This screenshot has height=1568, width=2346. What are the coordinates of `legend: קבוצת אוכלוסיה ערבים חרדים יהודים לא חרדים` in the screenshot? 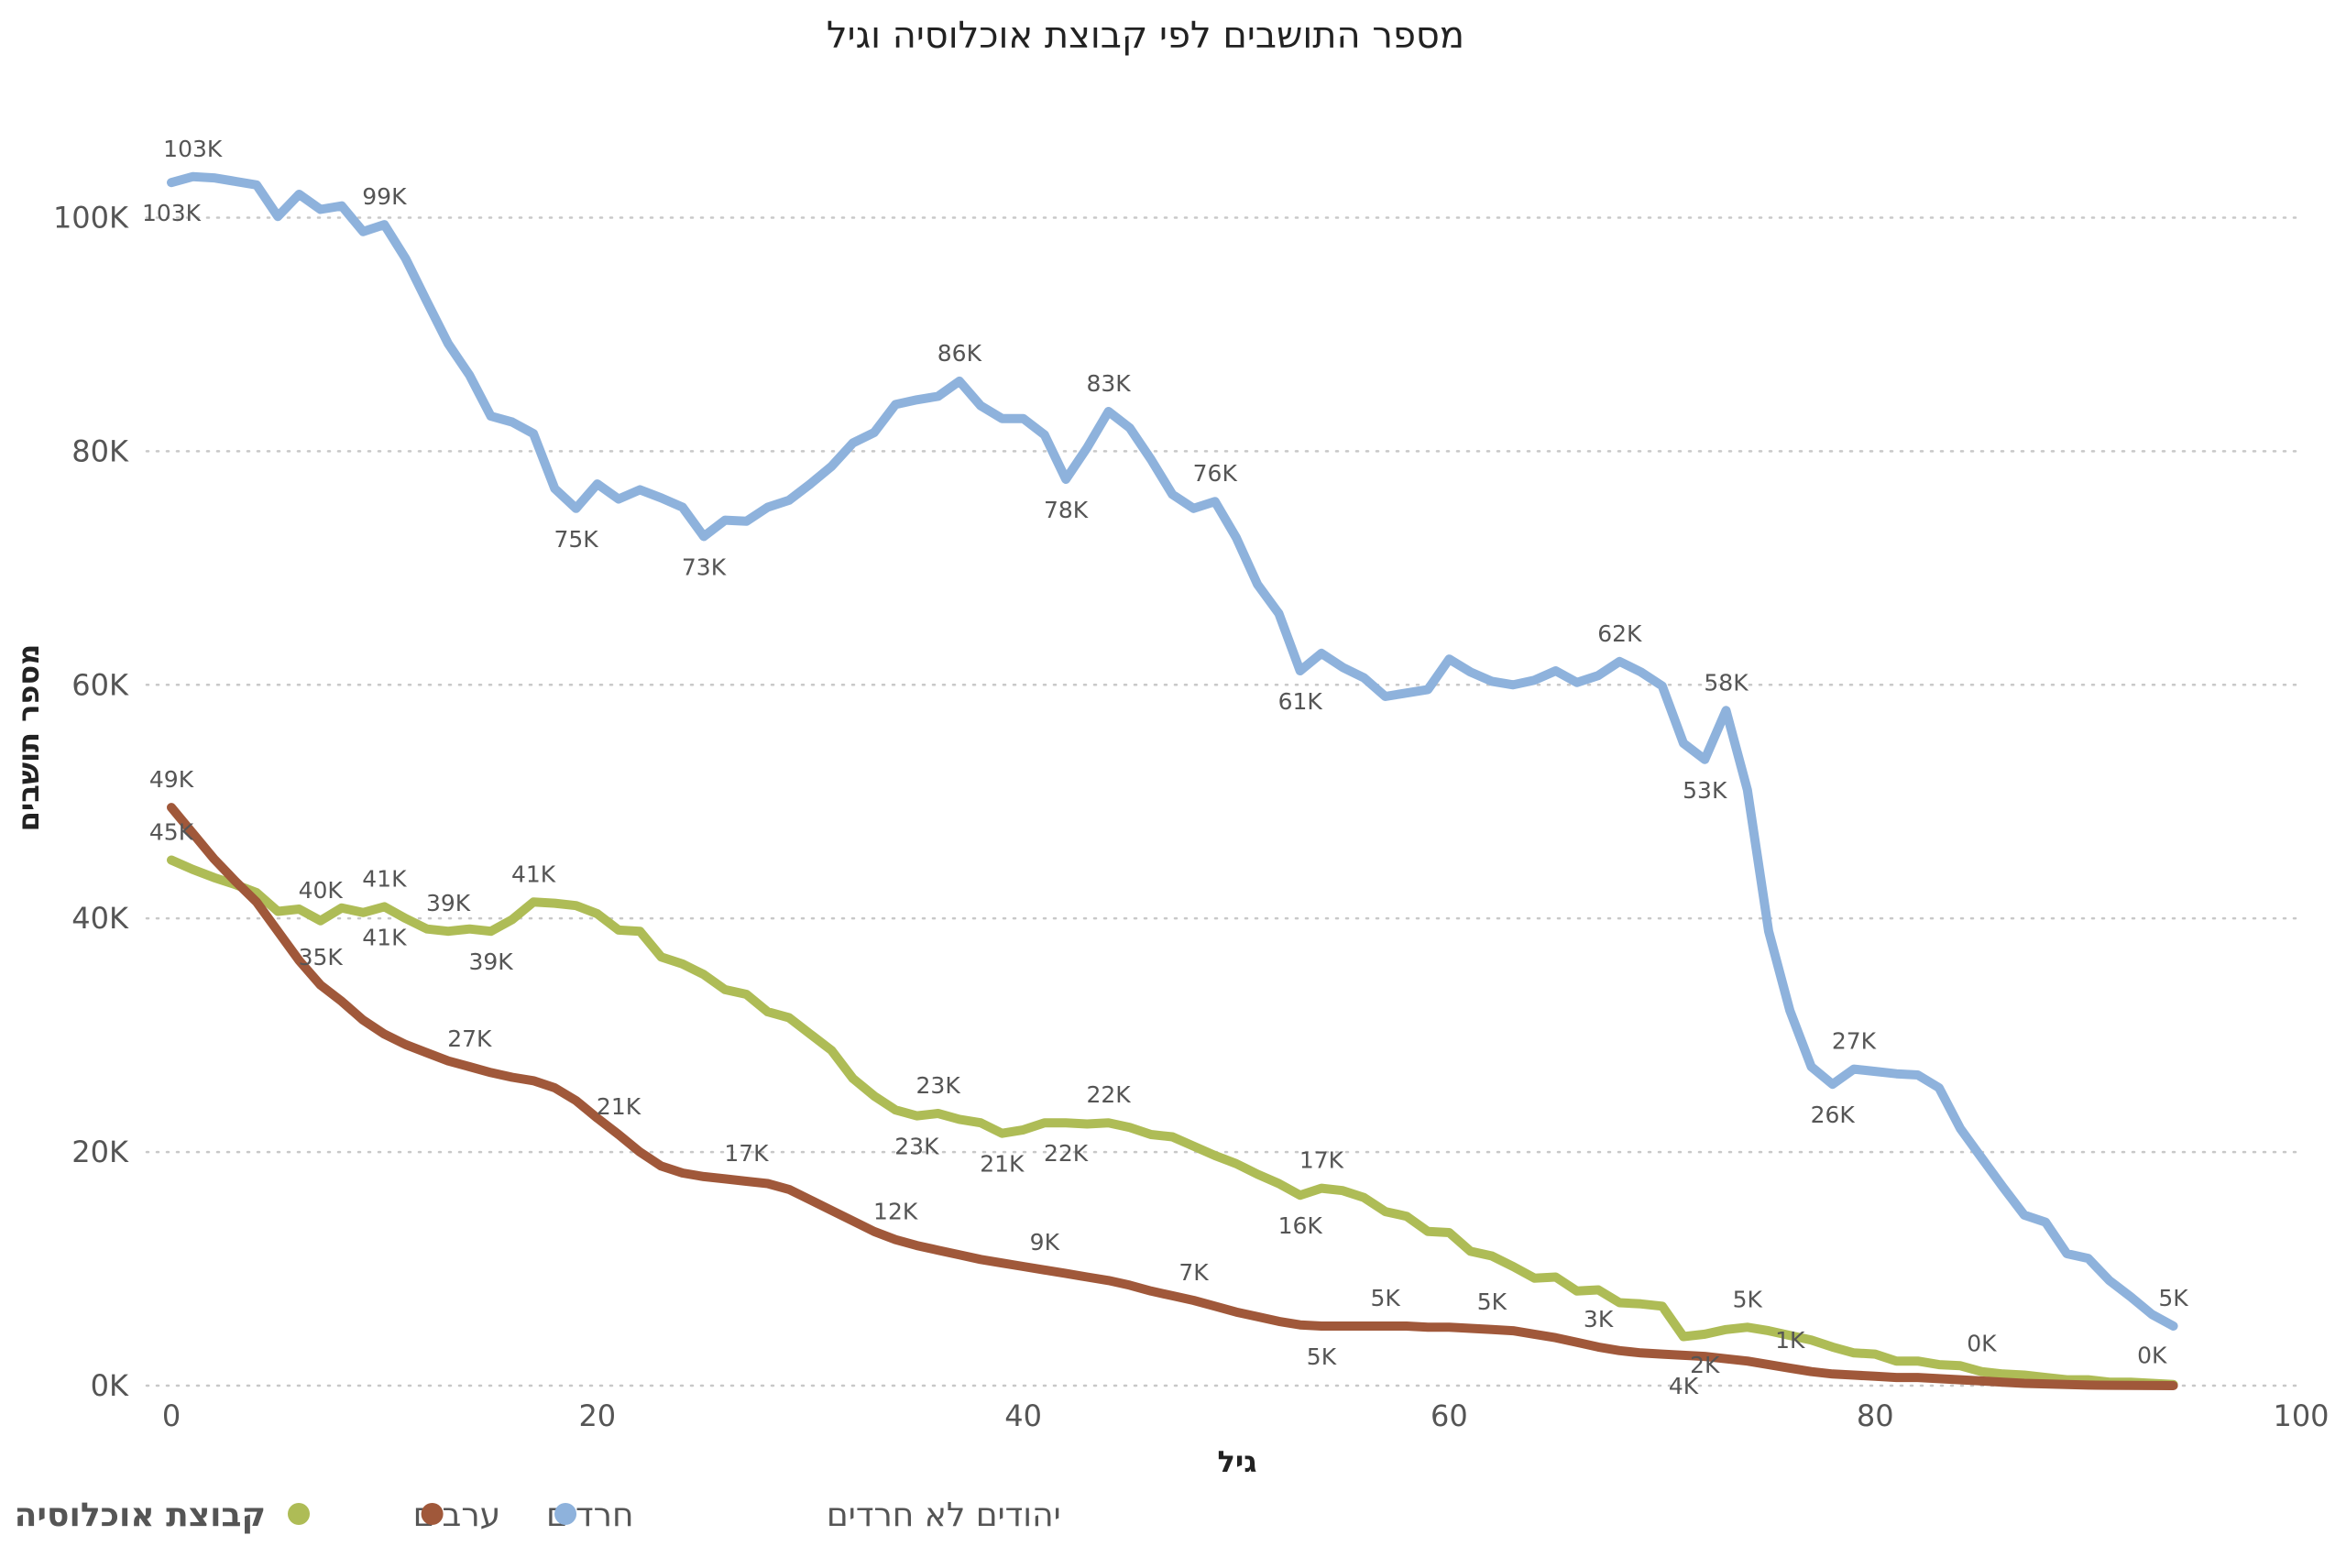 It's located at (538, 1515).